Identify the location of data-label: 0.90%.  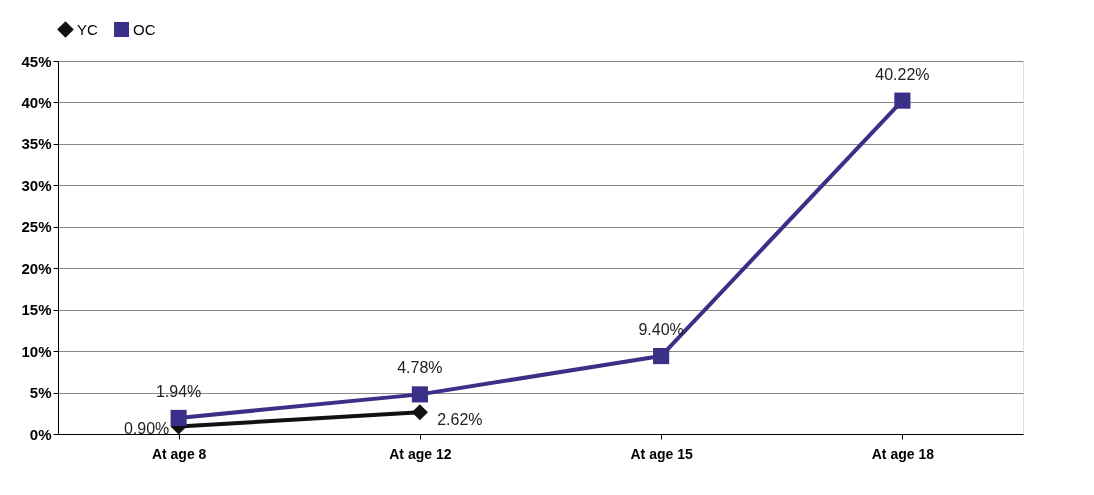
(146, 428).